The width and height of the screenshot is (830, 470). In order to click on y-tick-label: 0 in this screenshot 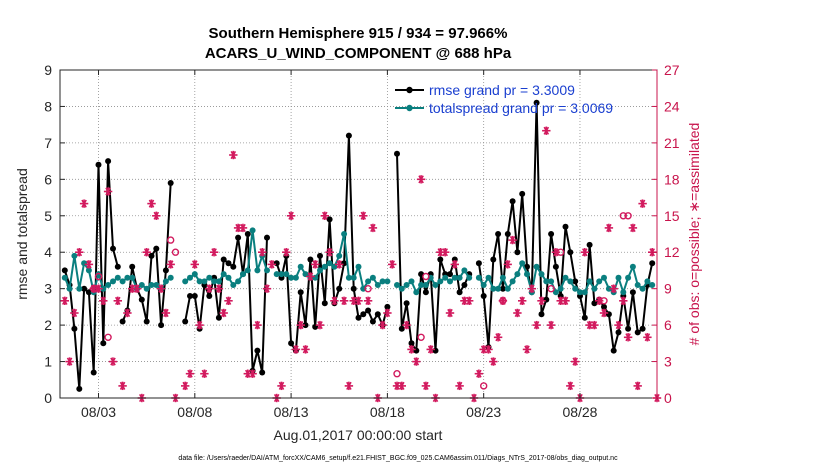, I will do `click(48, 398)`.